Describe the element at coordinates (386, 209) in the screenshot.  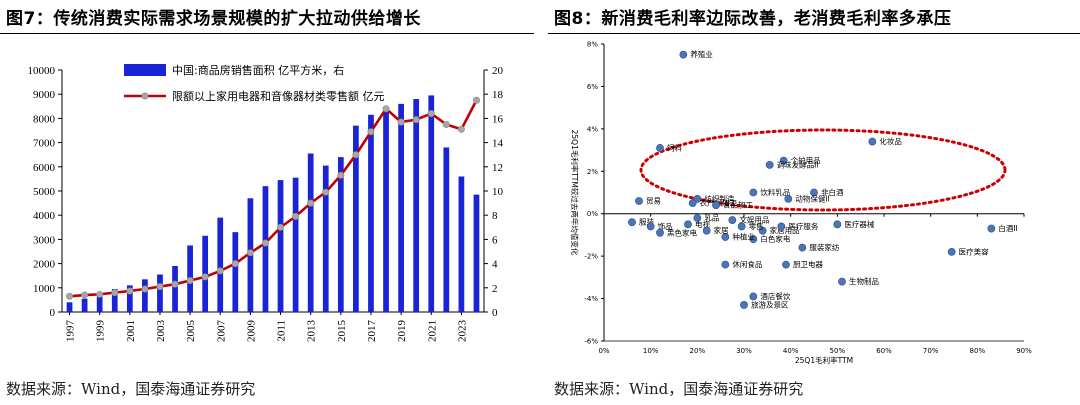
I see `bar-sales-area-2018` at that location.